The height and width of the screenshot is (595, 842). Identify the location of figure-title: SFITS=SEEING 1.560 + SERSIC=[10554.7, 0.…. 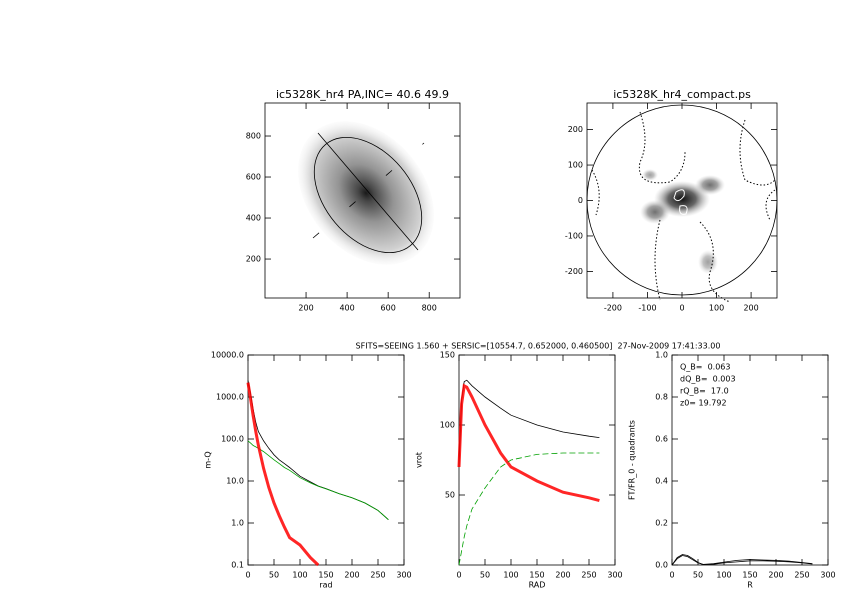
(538, 346).